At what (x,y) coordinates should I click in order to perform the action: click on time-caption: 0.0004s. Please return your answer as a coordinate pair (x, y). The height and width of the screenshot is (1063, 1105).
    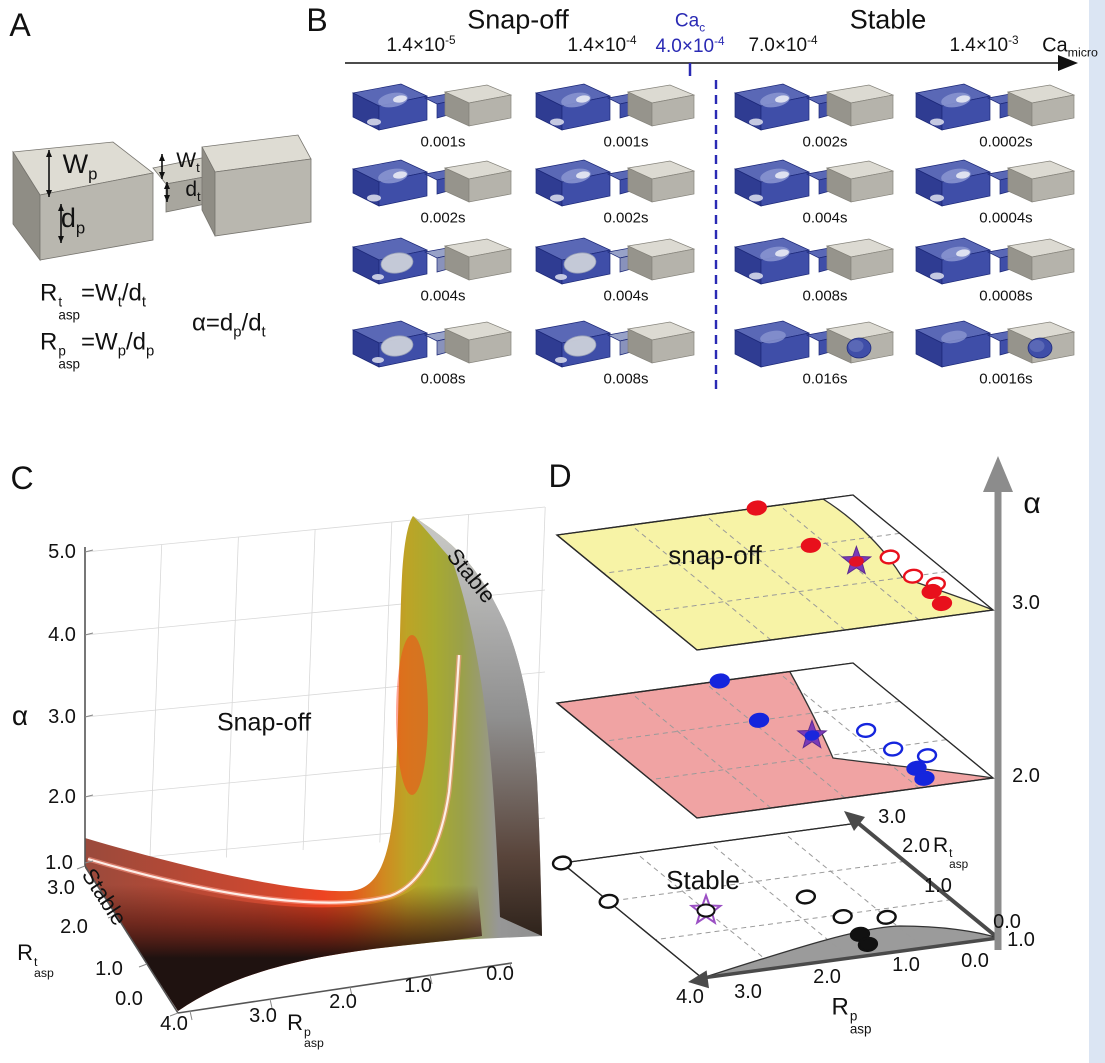
    Looking at the image, I should click on (1006, 218).